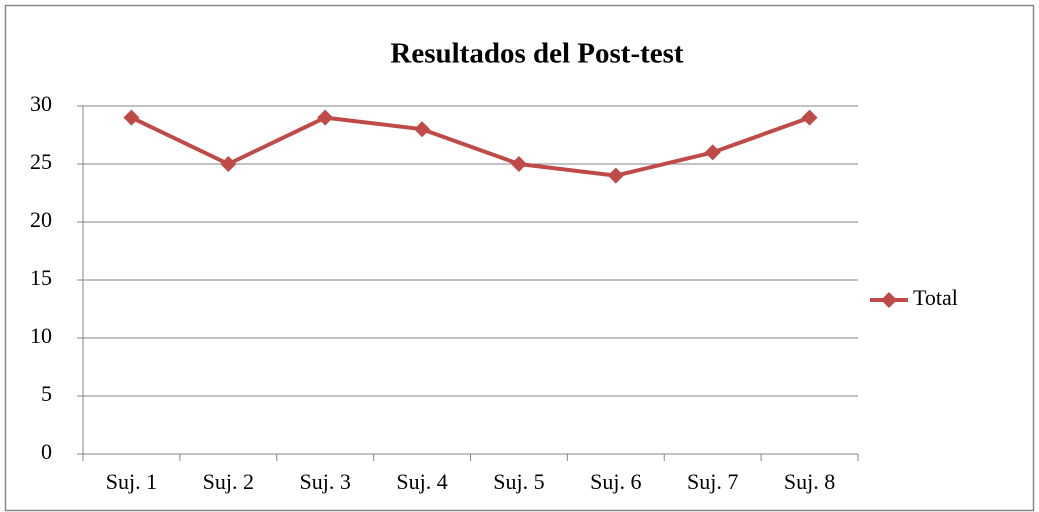  What do you see at coordinates (518, 481) in the screenshot?
I see `x-tick-label: Suj. 5` at bounding box center [518, 481].